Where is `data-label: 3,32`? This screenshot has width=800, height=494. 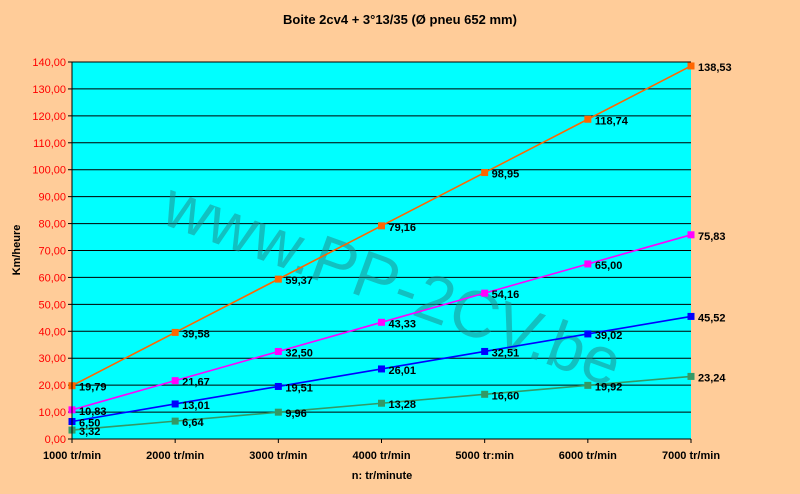
data-label: 3,32 is located at coordinates (89, 432).